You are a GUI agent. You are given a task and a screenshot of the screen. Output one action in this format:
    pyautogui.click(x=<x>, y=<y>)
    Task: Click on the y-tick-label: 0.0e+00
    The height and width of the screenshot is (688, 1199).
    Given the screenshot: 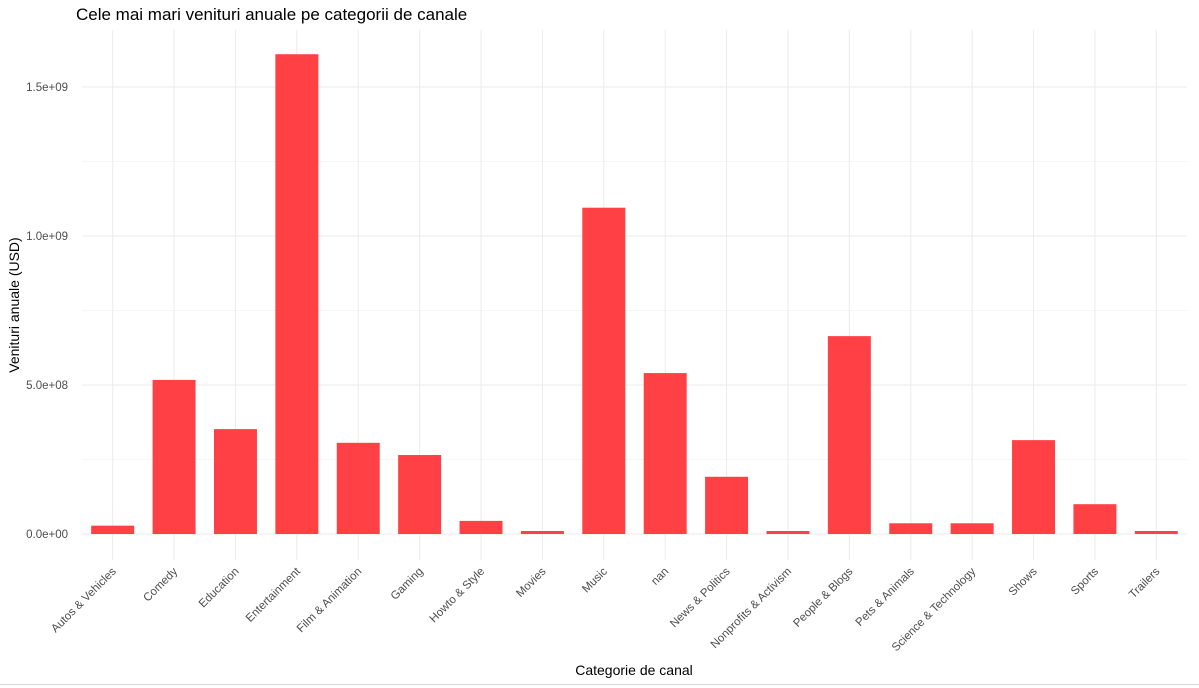 What is the action you would take?
    pyautogui.click(x=47, y=535)
    